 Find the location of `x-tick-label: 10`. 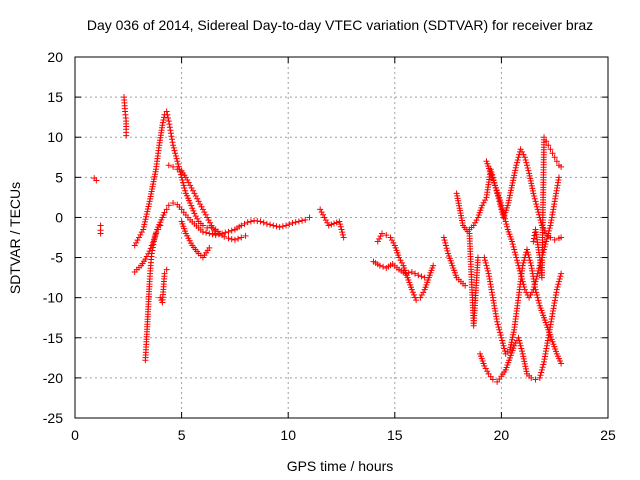

x-tick-label: 10 is located at coordinates (288, 435).